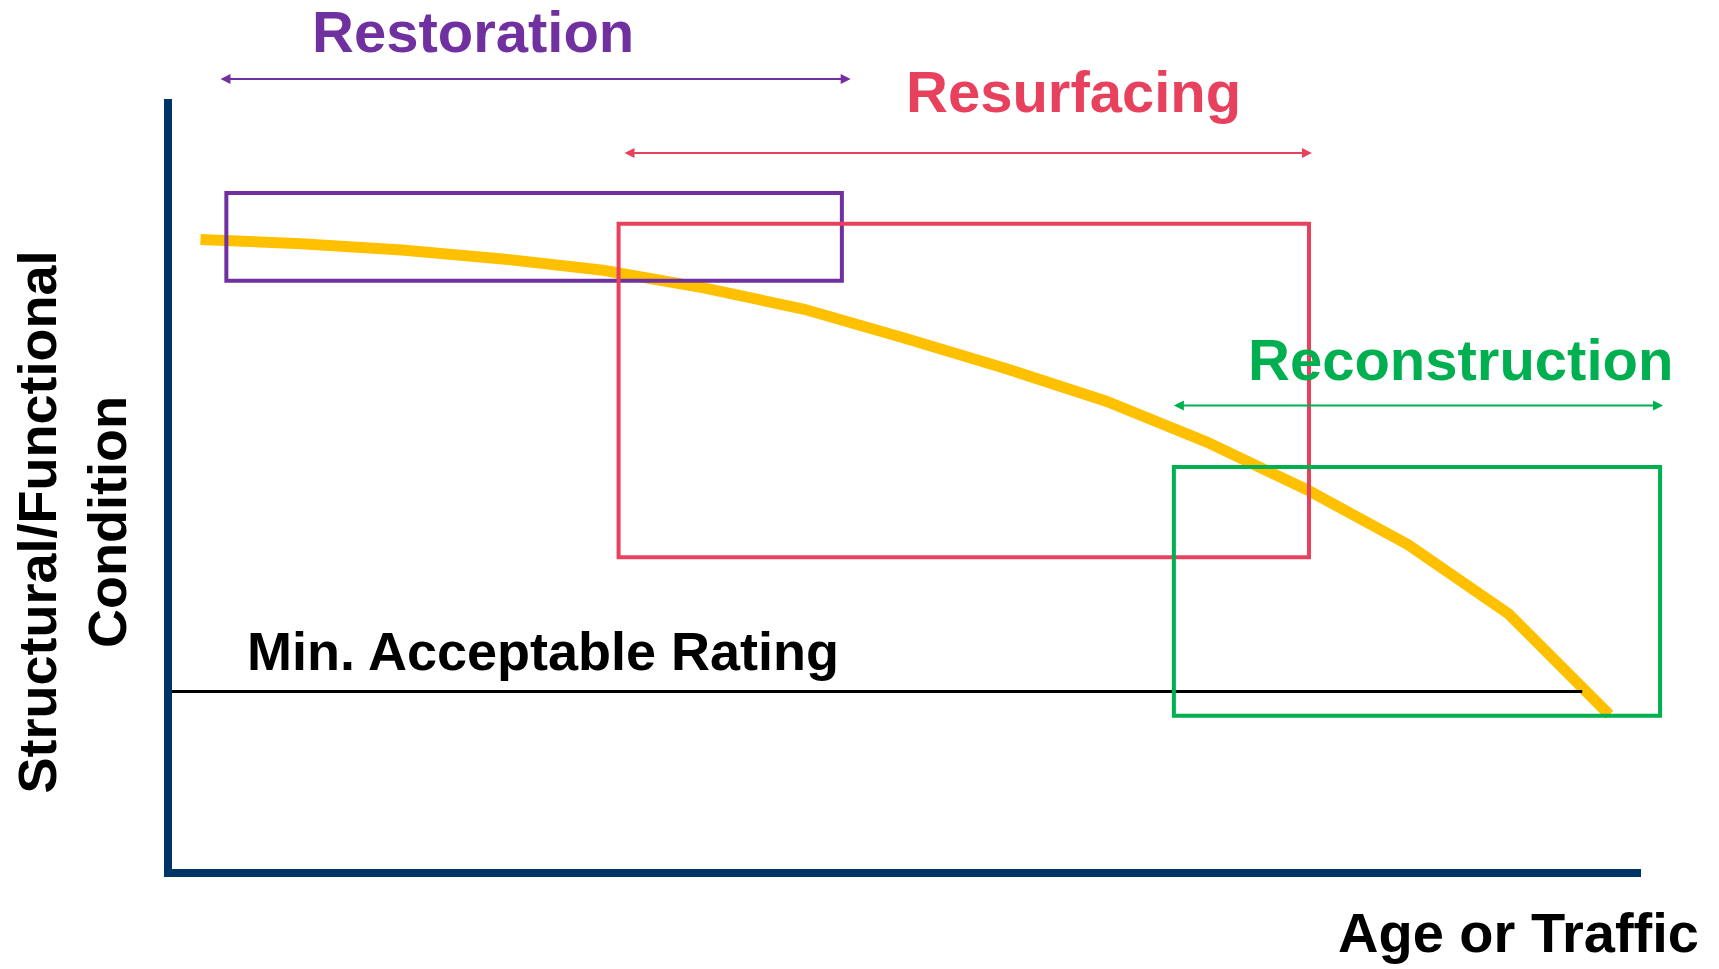  What do you see at coordinates (71, 522) in the screenshot?
I see `y-axis-title: Structural/Functional Condition` at bounding box center [71, 522].